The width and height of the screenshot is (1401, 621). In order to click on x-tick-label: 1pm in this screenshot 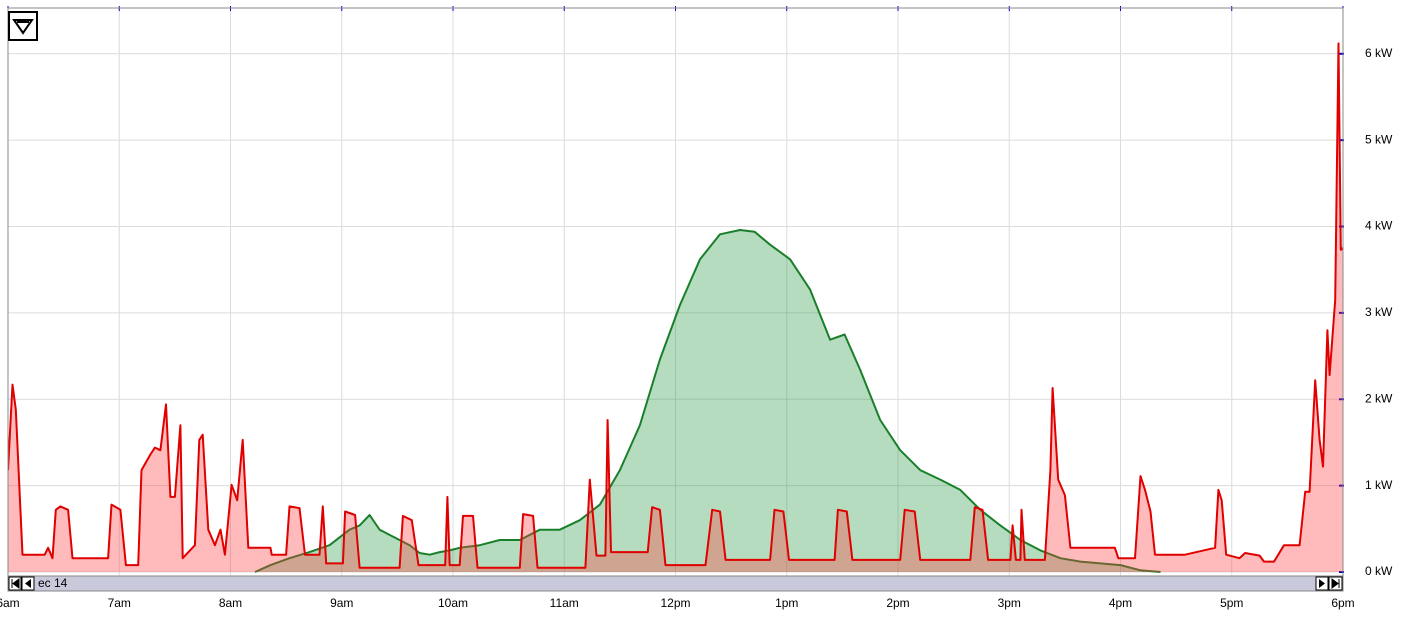, I will do `click(786, 603)`.